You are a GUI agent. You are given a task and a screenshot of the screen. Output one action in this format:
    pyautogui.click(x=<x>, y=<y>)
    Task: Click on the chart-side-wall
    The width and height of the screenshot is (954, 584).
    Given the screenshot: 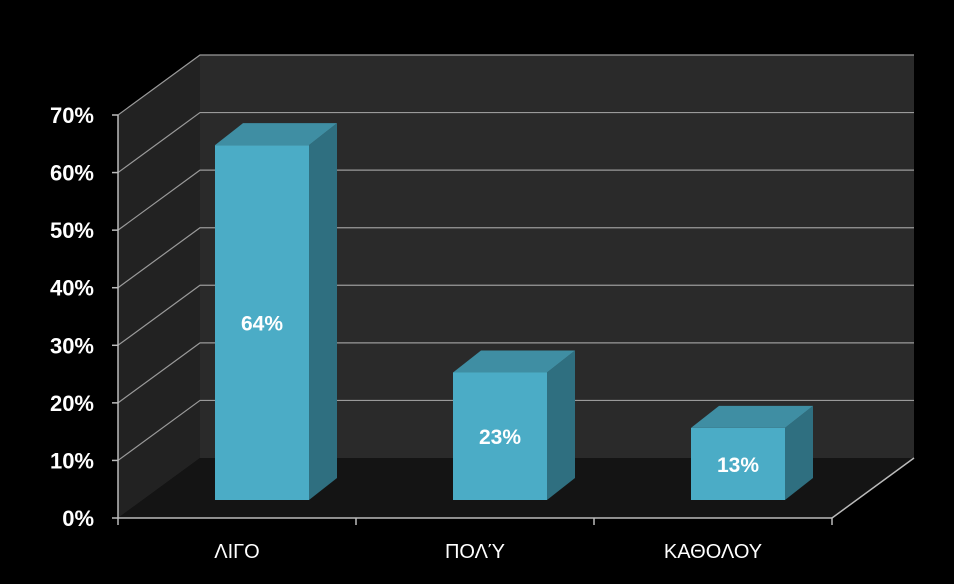 What is the action you would take?
    pyautogui.click(x=159, y=286)
    